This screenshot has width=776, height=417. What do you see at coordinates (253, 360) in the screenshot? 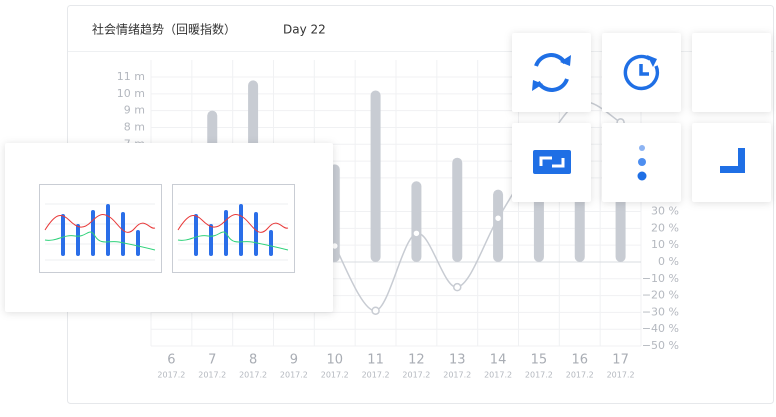
I see `x-tick-label: 8` at bounding box center [253, 360].